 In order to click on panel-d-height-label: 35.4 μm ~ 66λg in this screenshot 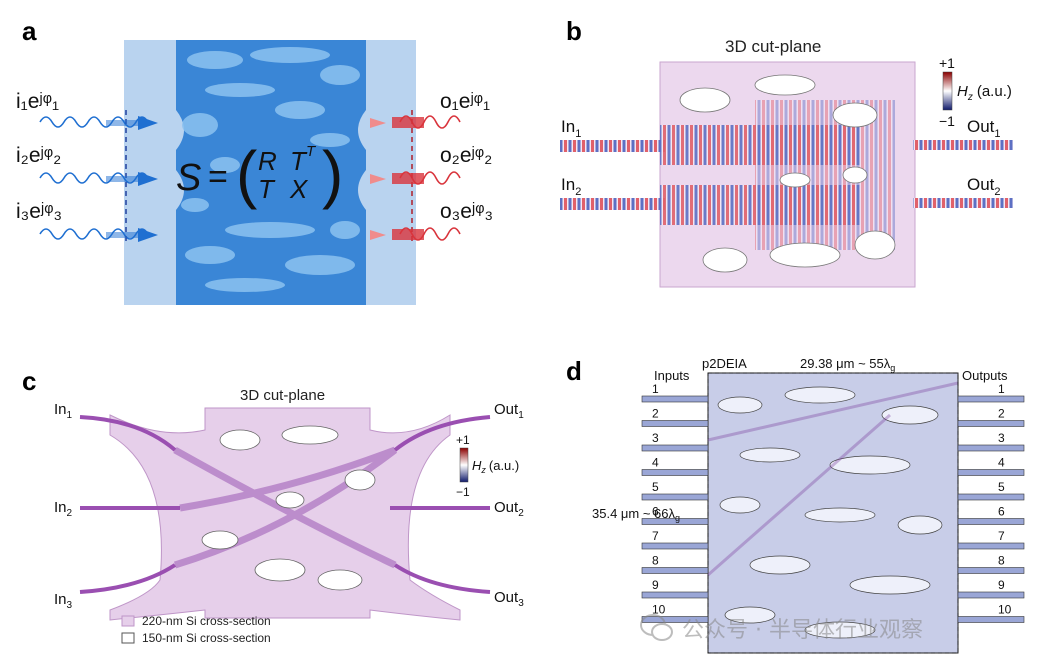, I will do `click(636, 514)`.